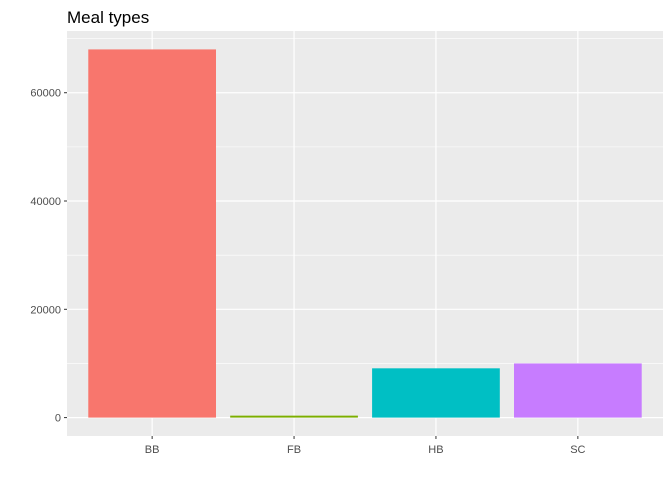 This screenshot has width=672, height=480. What do you see at coordinates (578, 390) in the screenshot?
I see `bar-sc` at bounding box center [578, 390].